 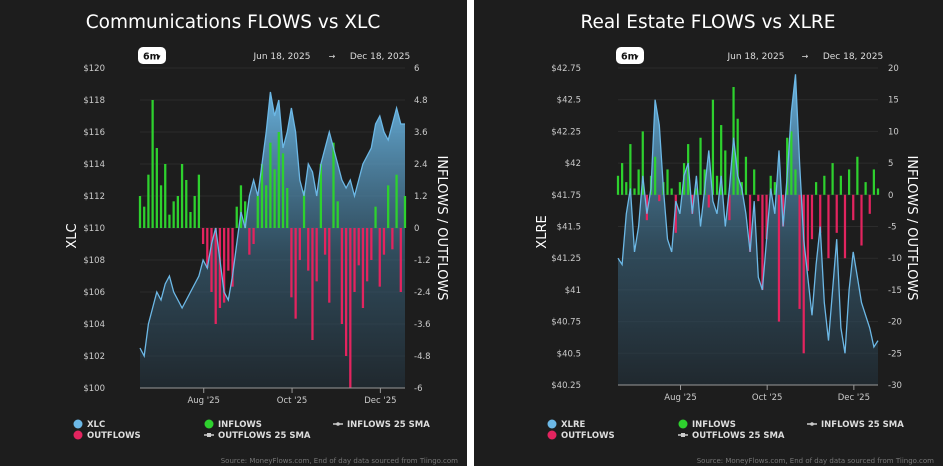 I want to click on y-right-tick-label: -25, so click(x=895, y=354).